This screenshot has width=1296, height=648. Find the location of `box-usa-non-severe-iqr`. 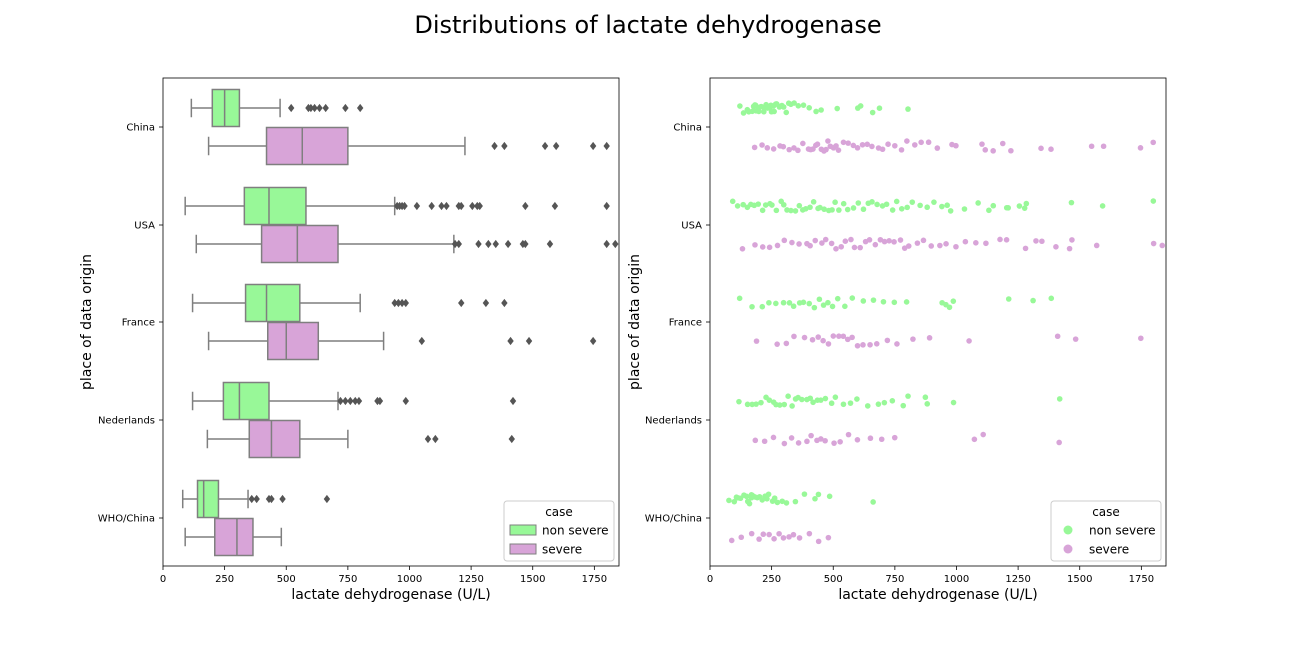

box-usa-non-severe-iqr is located at coordinates (275, 206).